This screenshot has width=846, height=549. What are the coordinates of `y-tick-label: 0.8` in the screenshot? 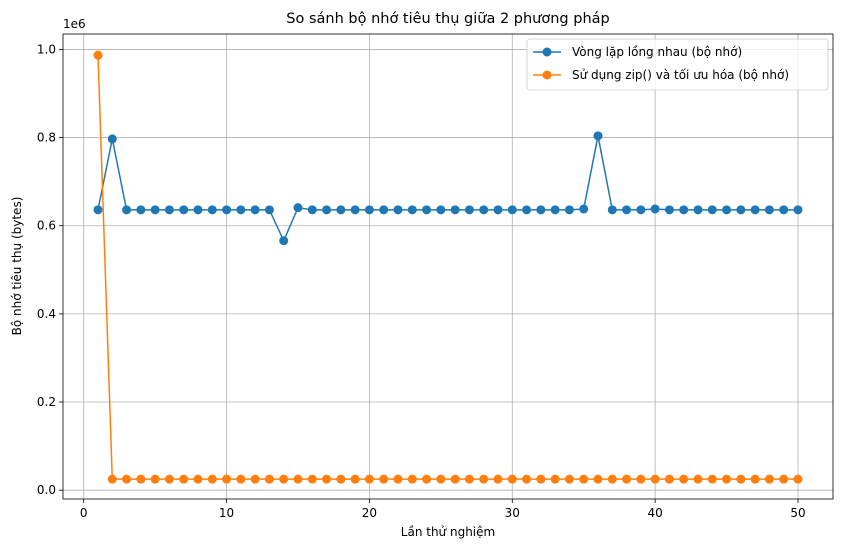 It's located at (46, 138).